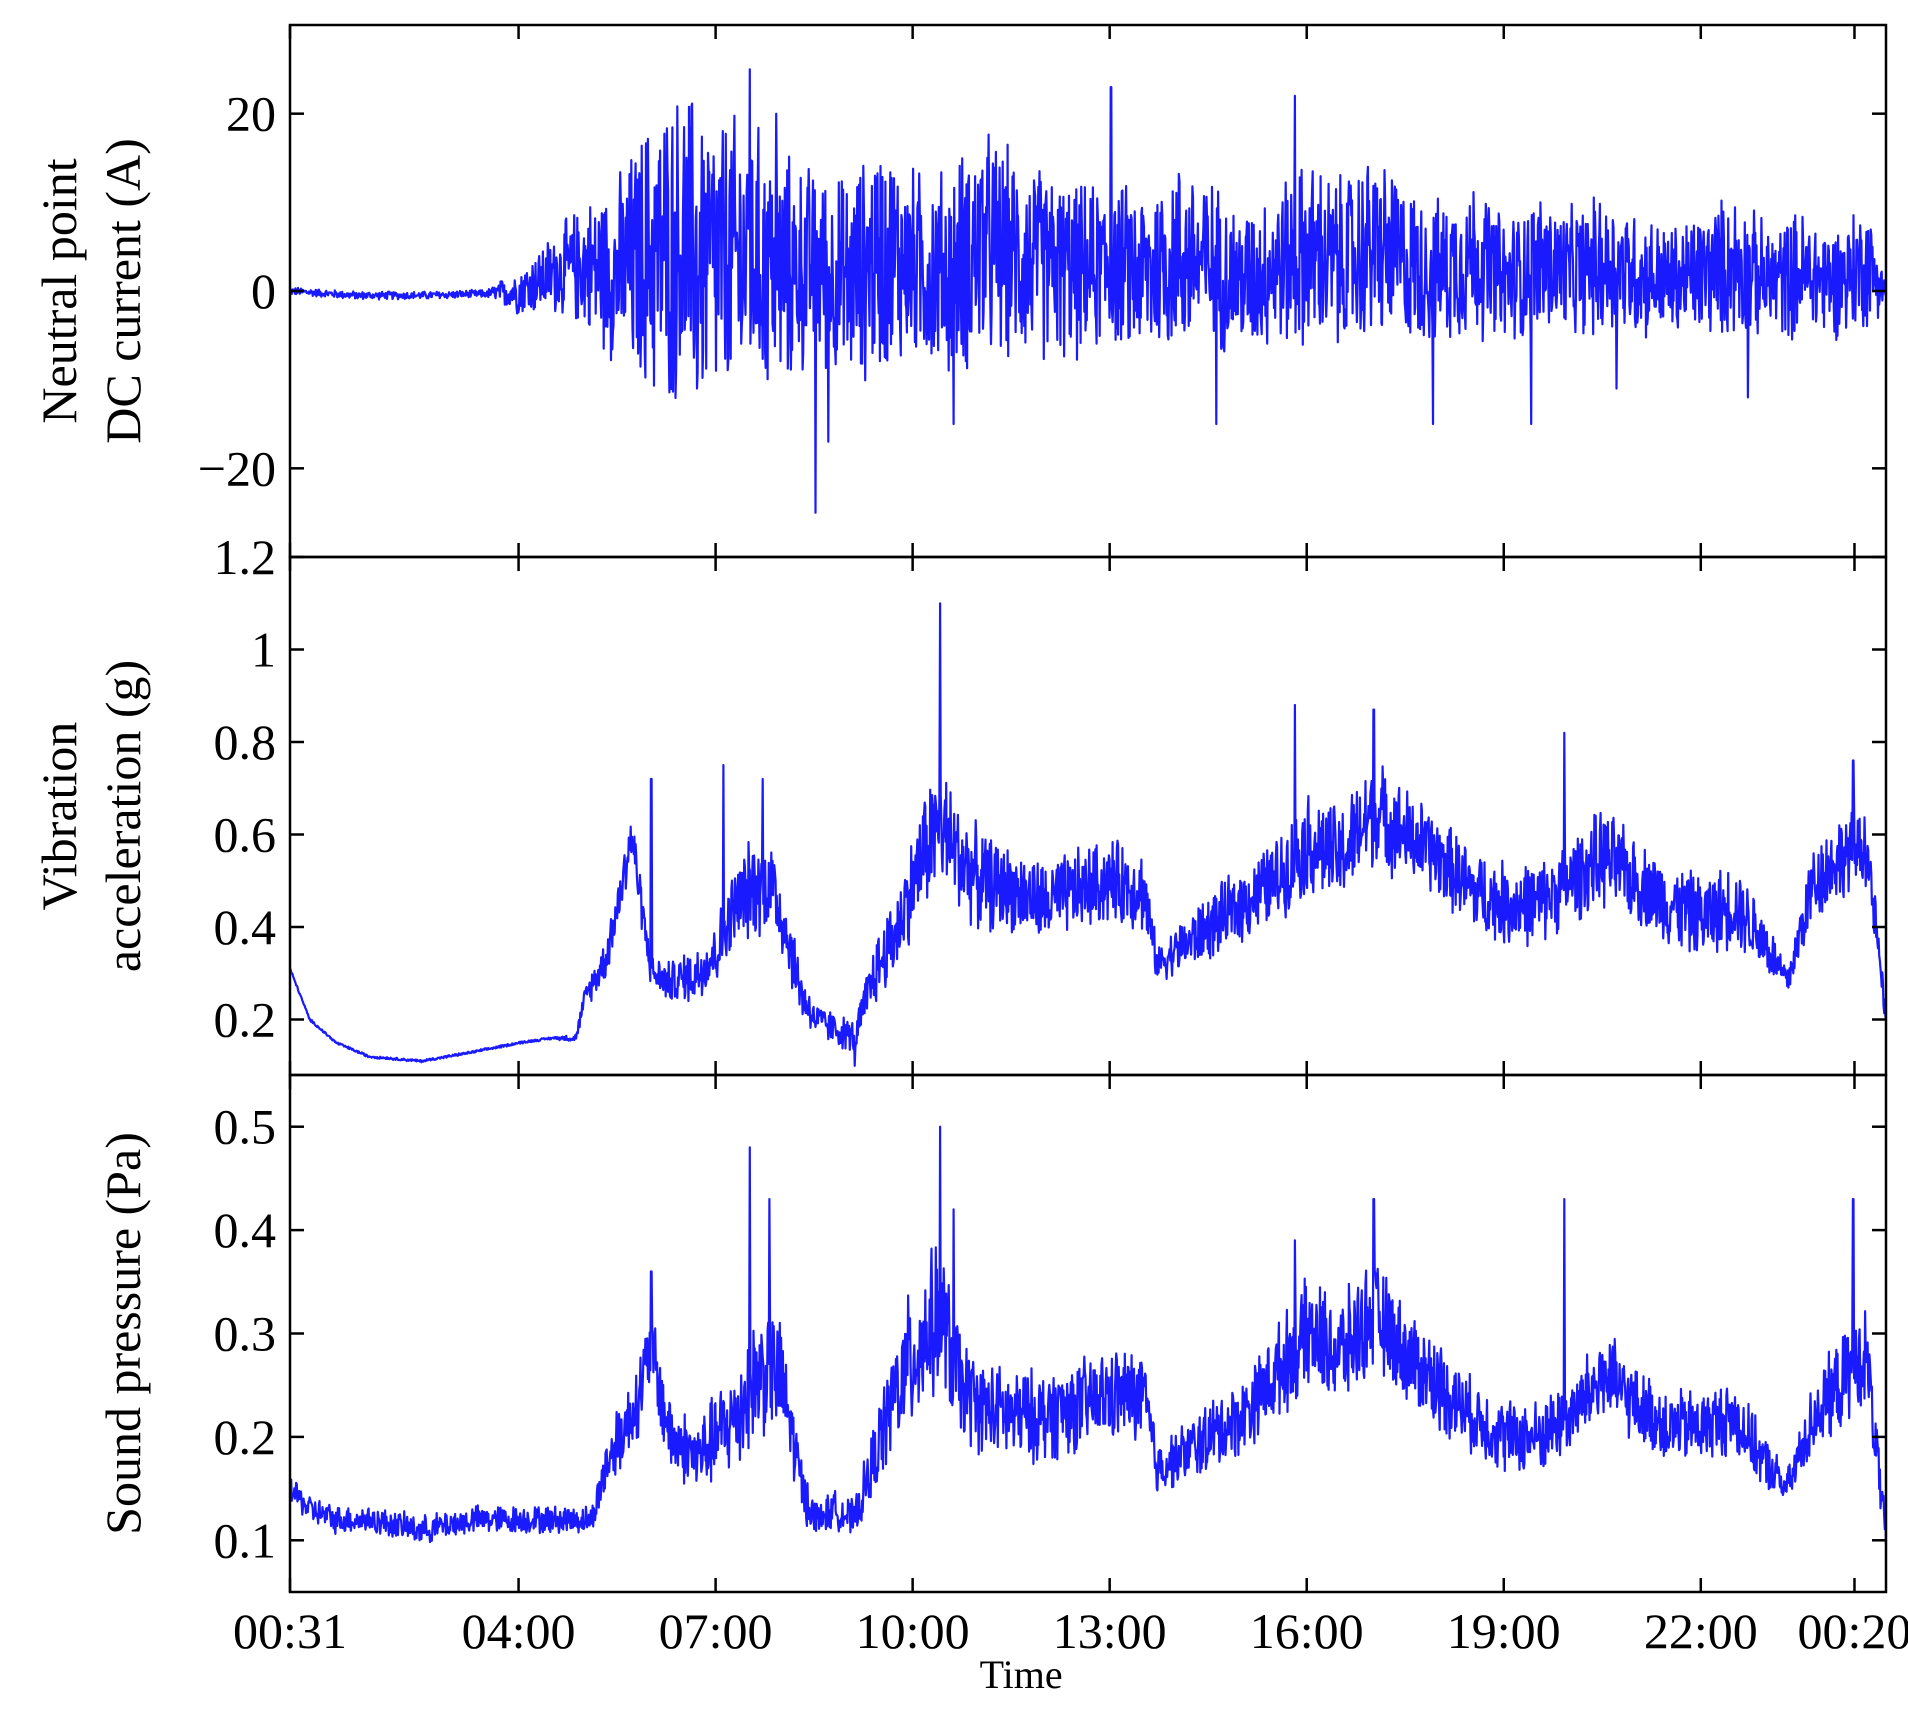 The image size is (1908, 1709). Describe the element at coordinates (245, 1540) in the screenshot. I see `y-tick-label: 0.1` at that location.